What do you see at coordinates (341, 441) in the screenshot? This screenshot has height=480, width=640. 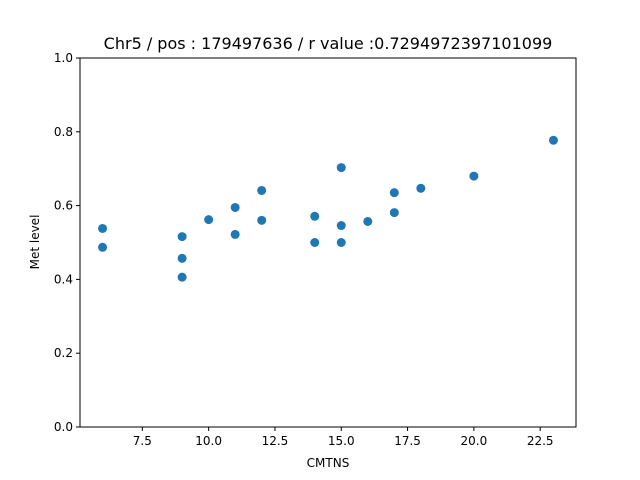 I see `x-tick-label: 15.0` at bounding box center [341, 441].